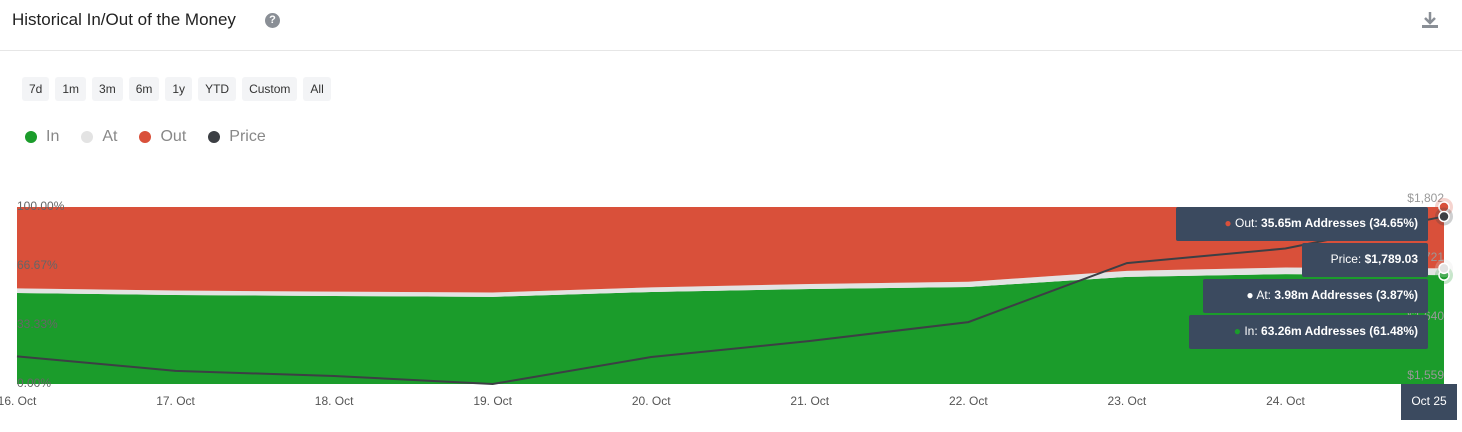 This screenshot has width=1462, height=432. Describe the element at coordinates (1263, 295) in the screenshot. I see `tooltip-label: At:` at that location.